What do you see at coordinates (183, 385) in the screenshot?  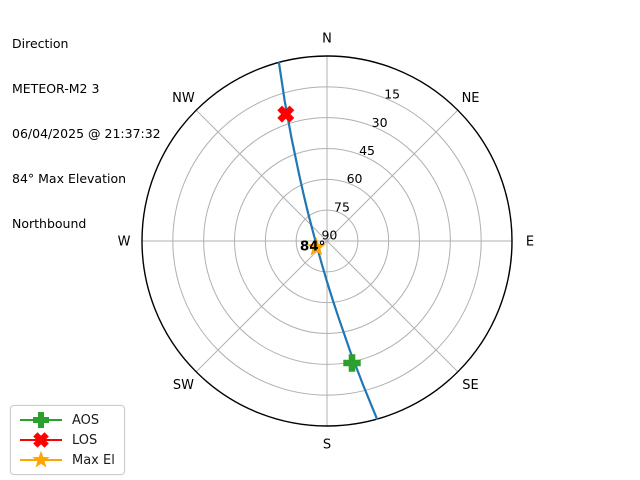 I see `compass-label-sw: SW` at bounding box center [183, 385].